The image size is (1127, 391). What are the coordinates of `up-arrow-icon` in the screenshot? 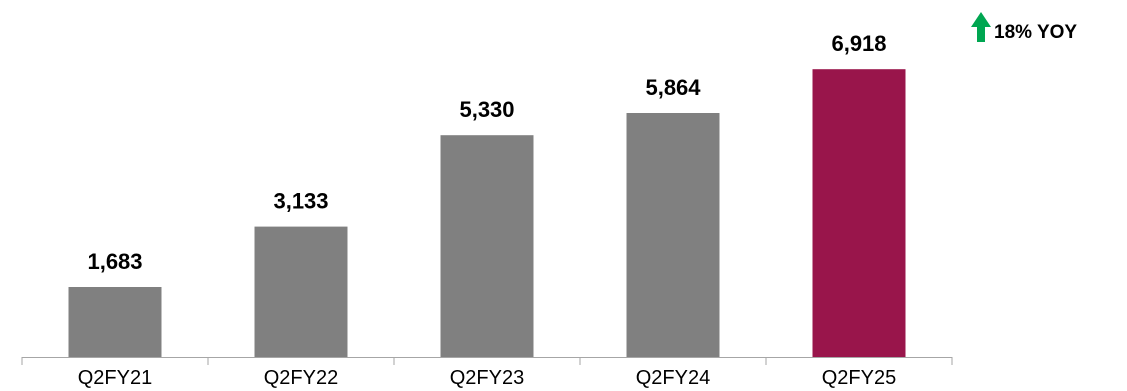 It's located at (981, 27).